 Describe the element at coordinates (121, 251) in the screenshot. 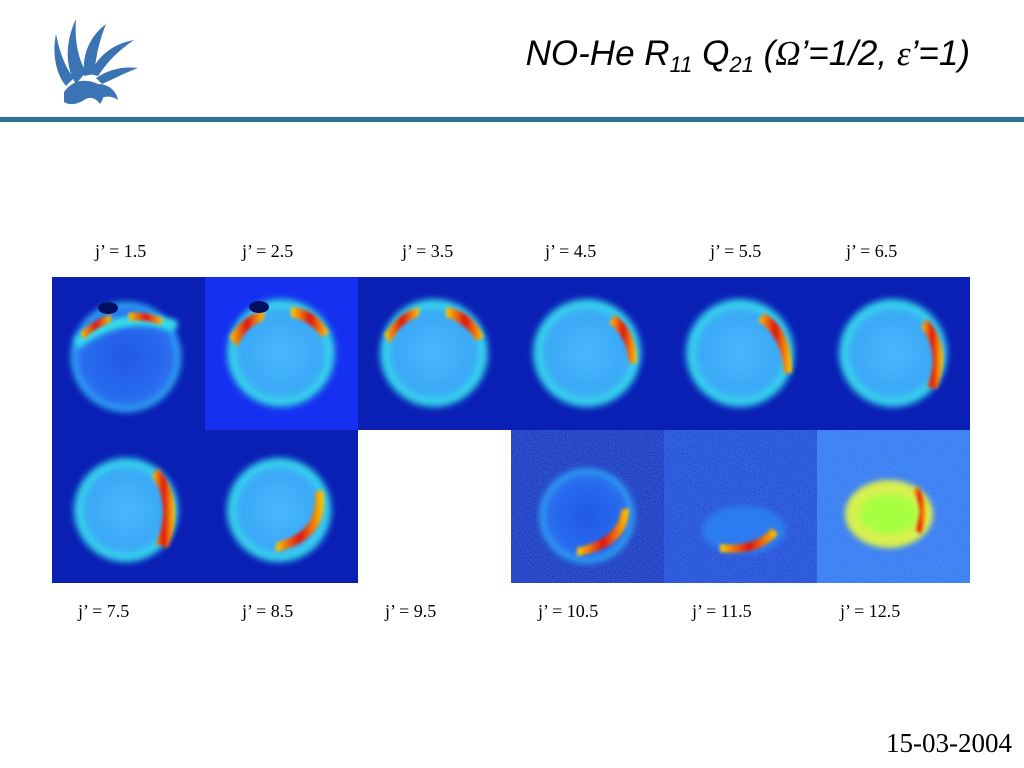

I see `panel-label-top: j’ = 1.5` at that location.